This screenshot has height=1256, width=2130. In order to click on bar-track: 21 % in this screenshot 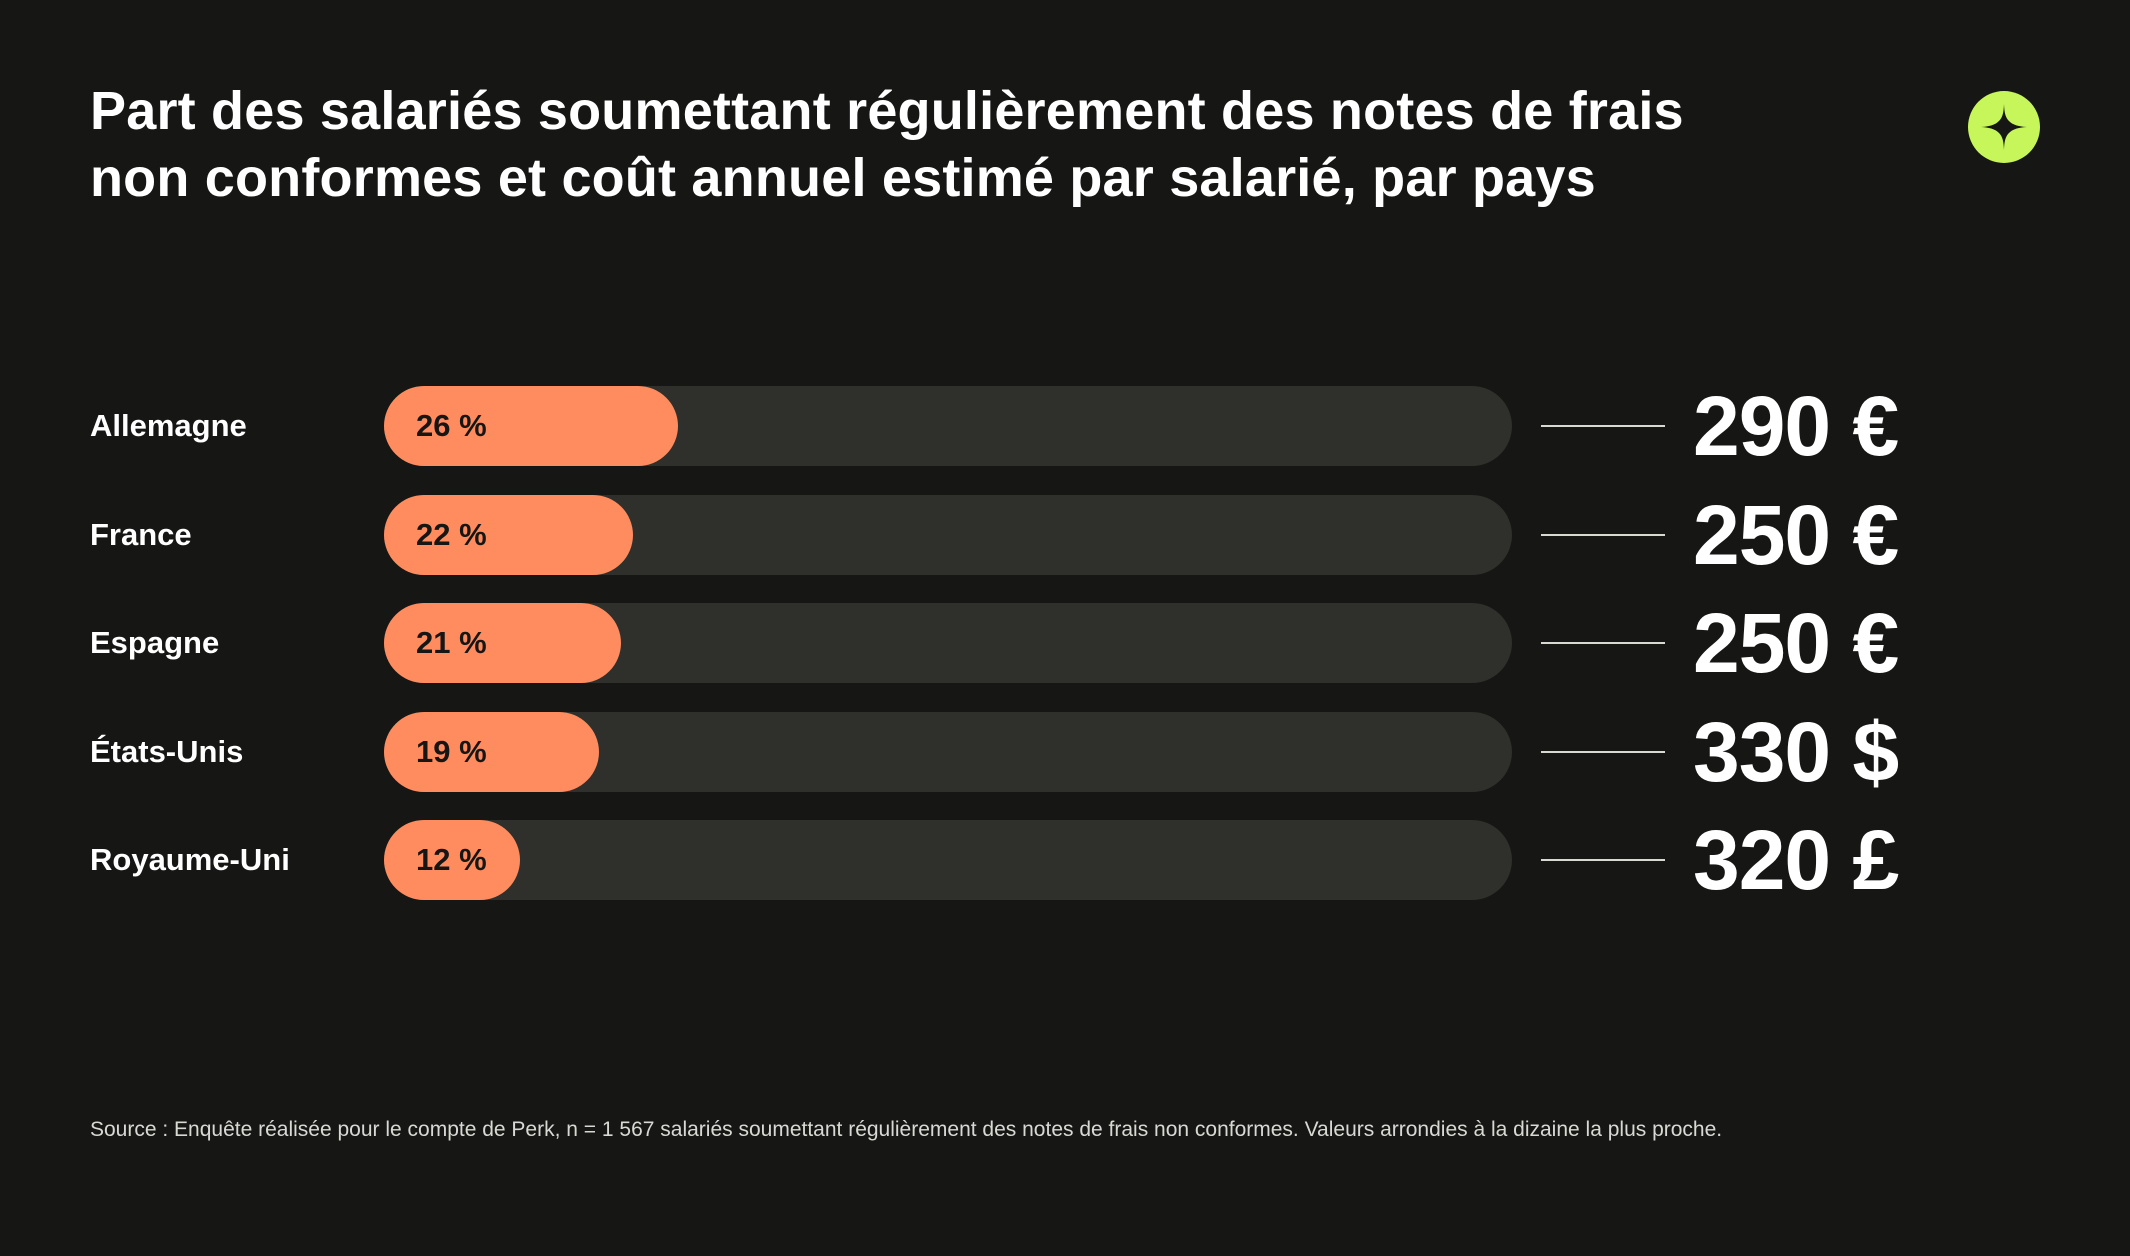, I will do `click(948, 643)`.